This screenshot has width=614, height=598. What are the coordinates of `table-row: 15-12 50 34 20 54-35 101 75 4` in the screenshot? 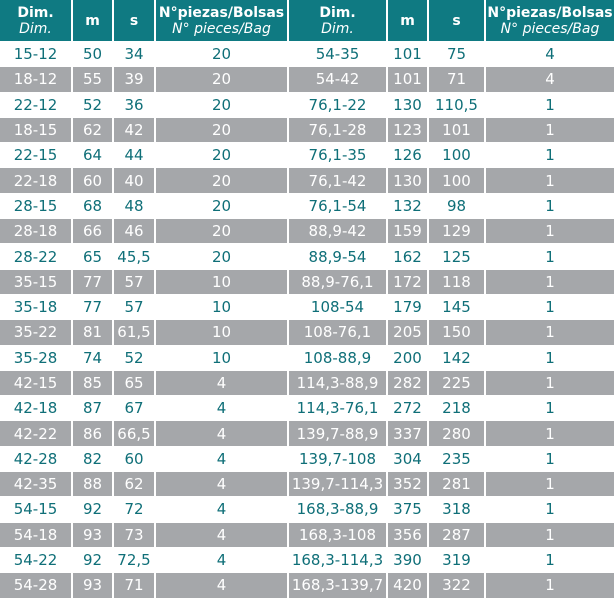 It's located at (307, 54).